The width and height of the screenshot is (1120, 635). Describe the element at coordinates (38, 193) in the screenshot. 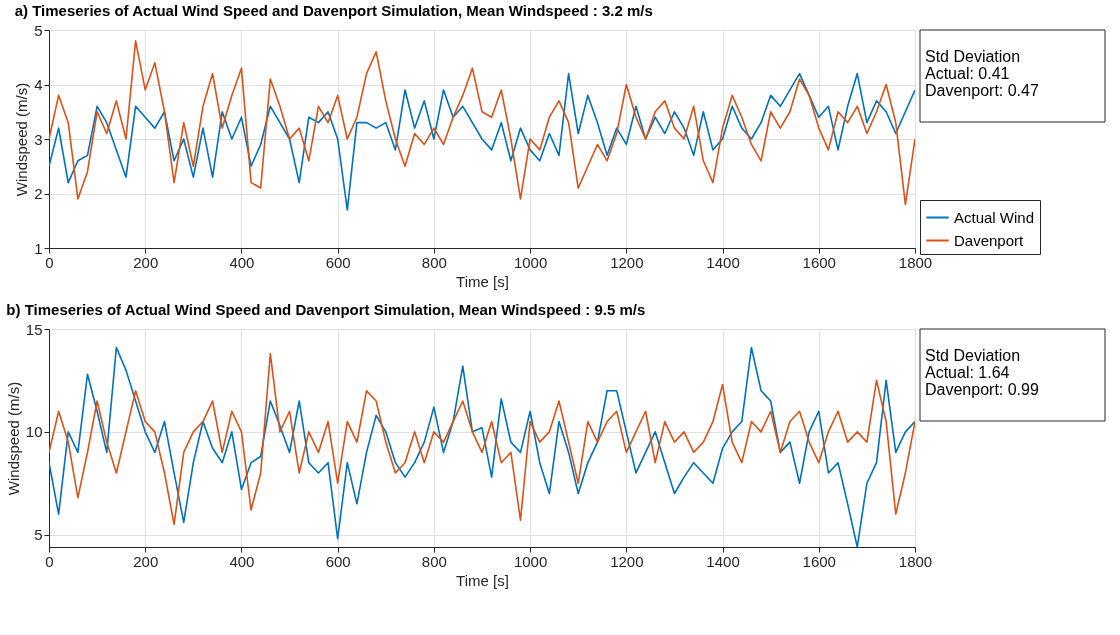

I see `y-tick-label: 2` at that location.